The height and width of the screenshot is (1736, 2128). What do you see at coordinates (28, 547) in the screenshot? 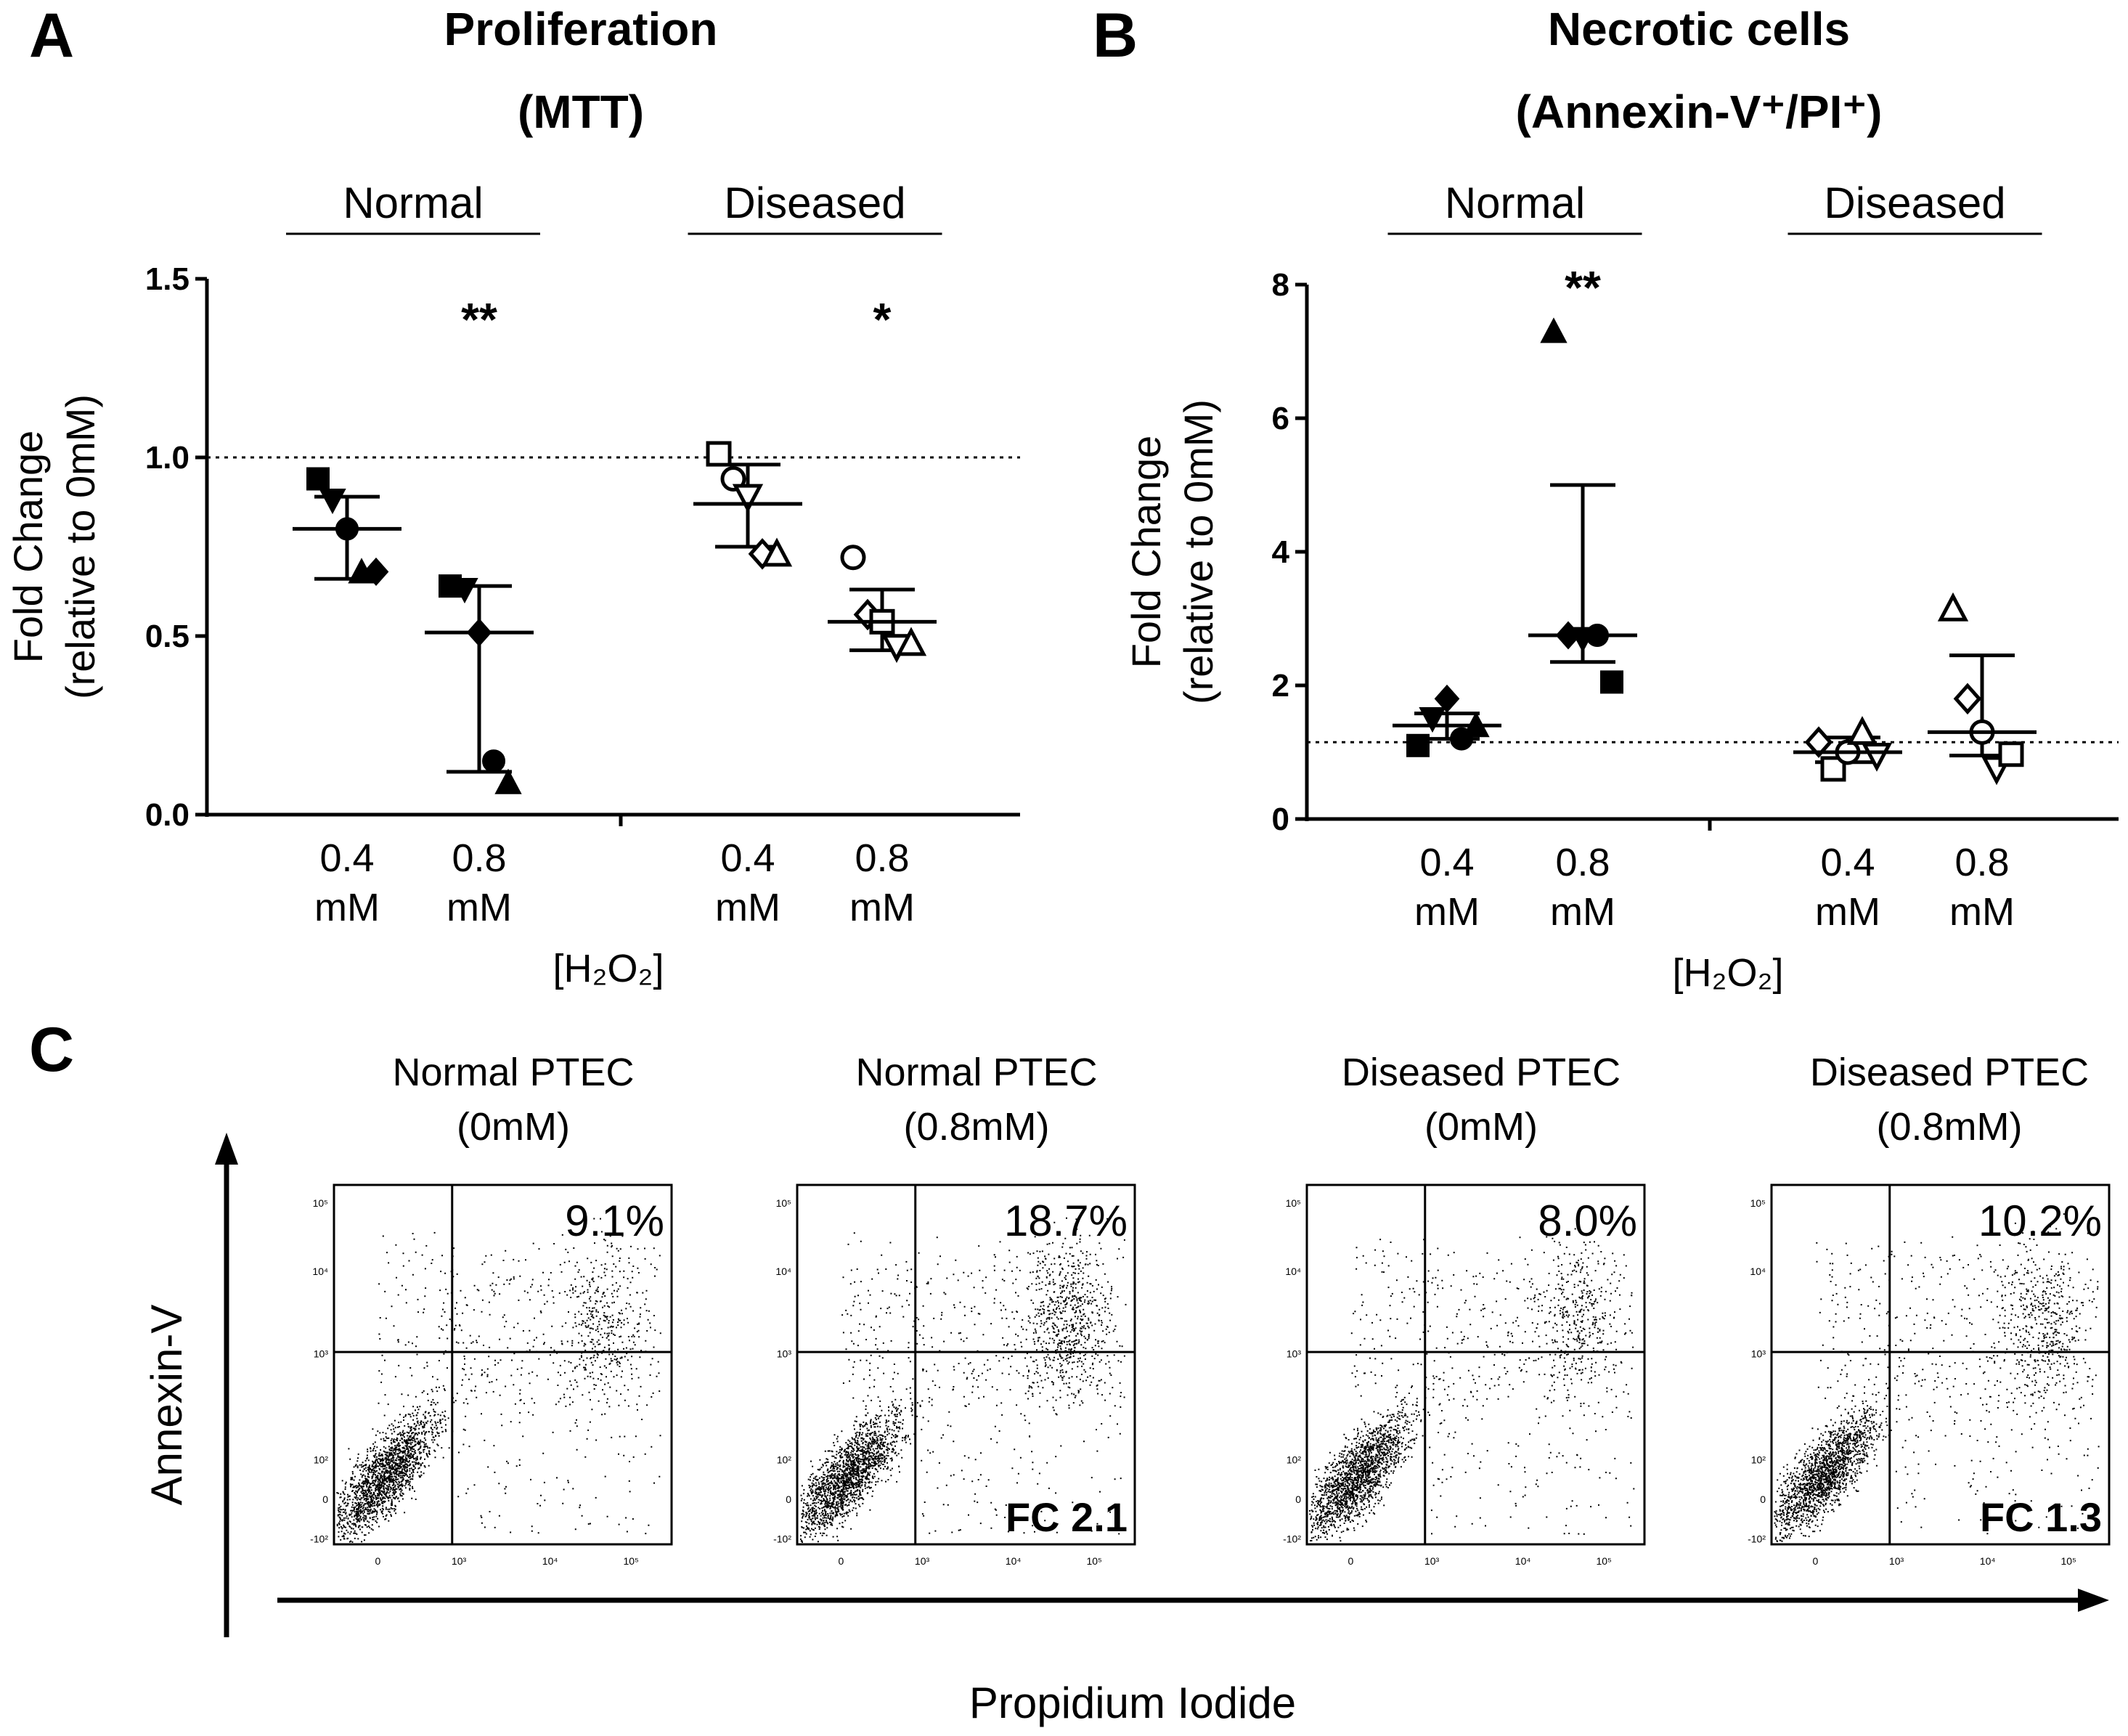
I see `chart-a-y-axis-title: Fold Change` at bounding box center [28, 547].